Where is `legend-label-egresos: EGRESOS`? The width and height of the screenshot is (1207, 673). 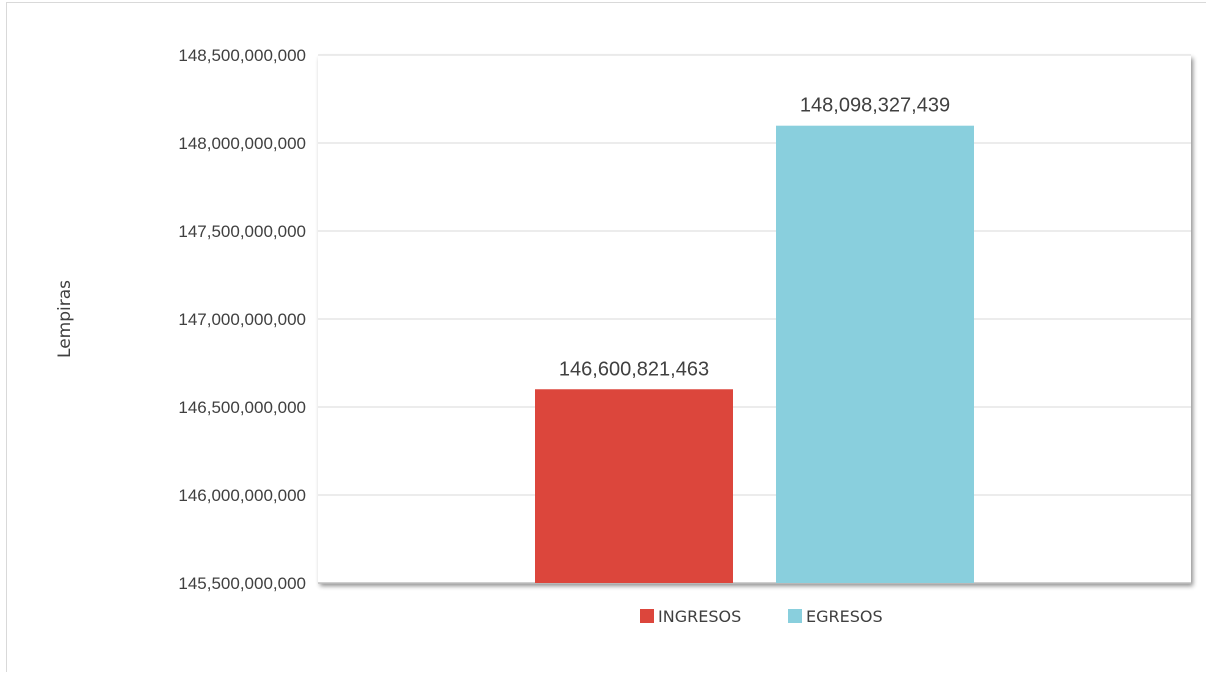
legend-label-egresos: EGRESOS is located at coordinates (844, 616).